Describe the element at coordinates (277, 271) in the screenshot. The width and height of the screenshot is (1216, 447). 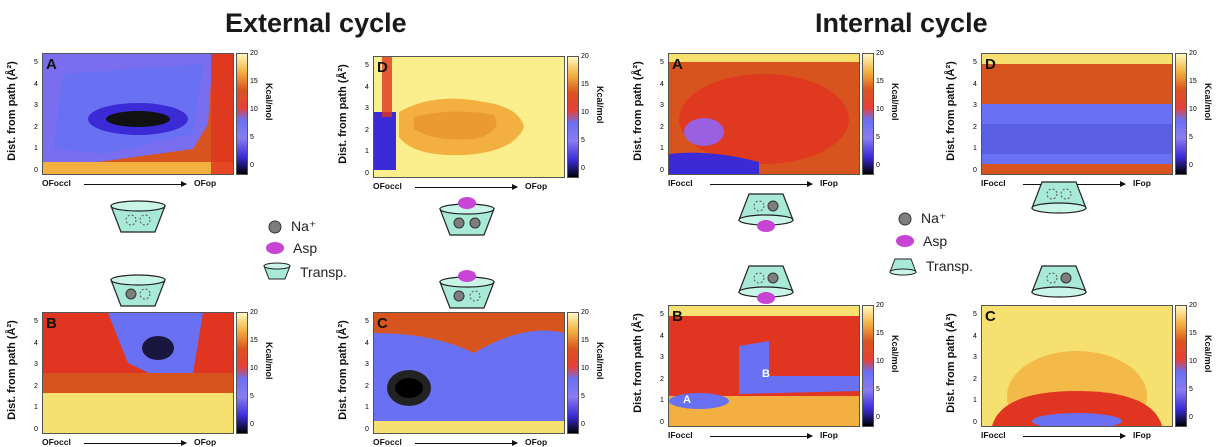
I see `transporter-legend-icon` at that location.